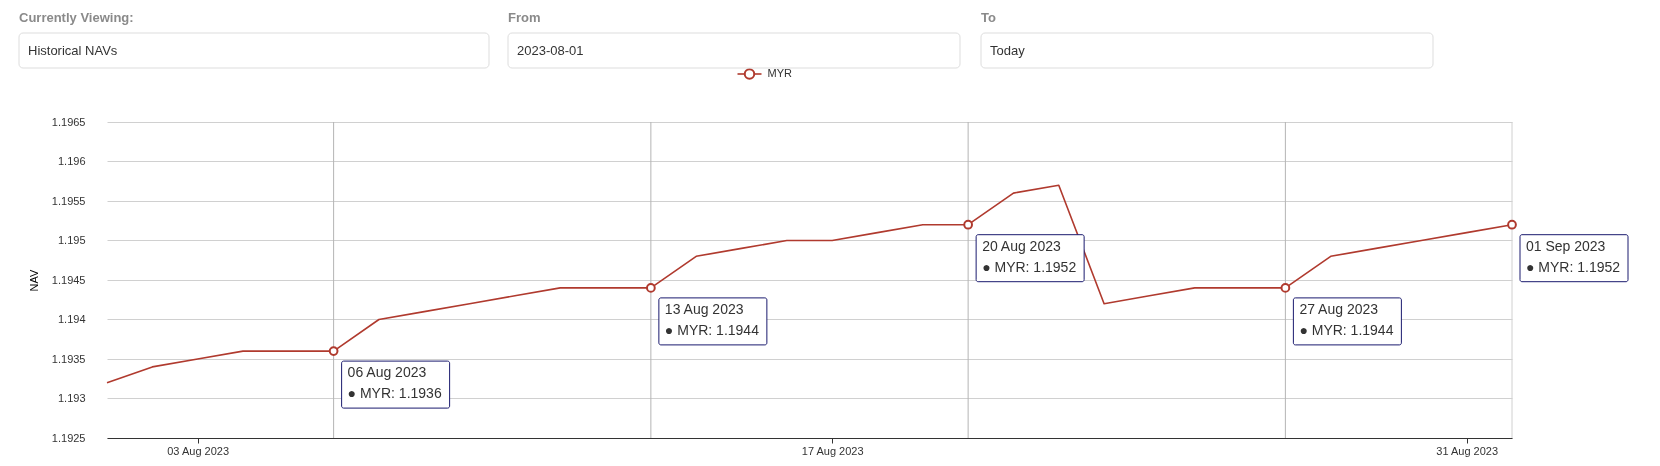 This screenshot has height=466, width=1660. I want to click on text: From, so click(524, 17).